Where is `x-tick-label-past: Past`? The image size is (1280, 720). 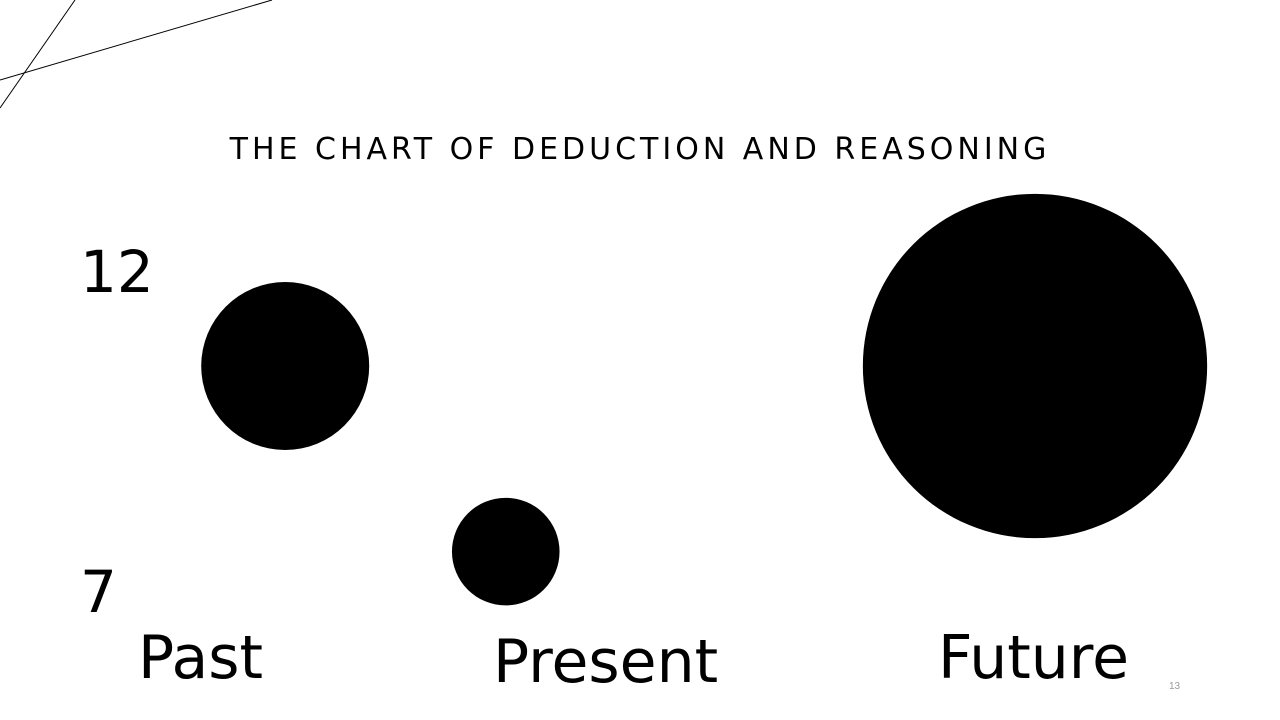 x-tick-label-past: Past is located at coordinates (201, 658).